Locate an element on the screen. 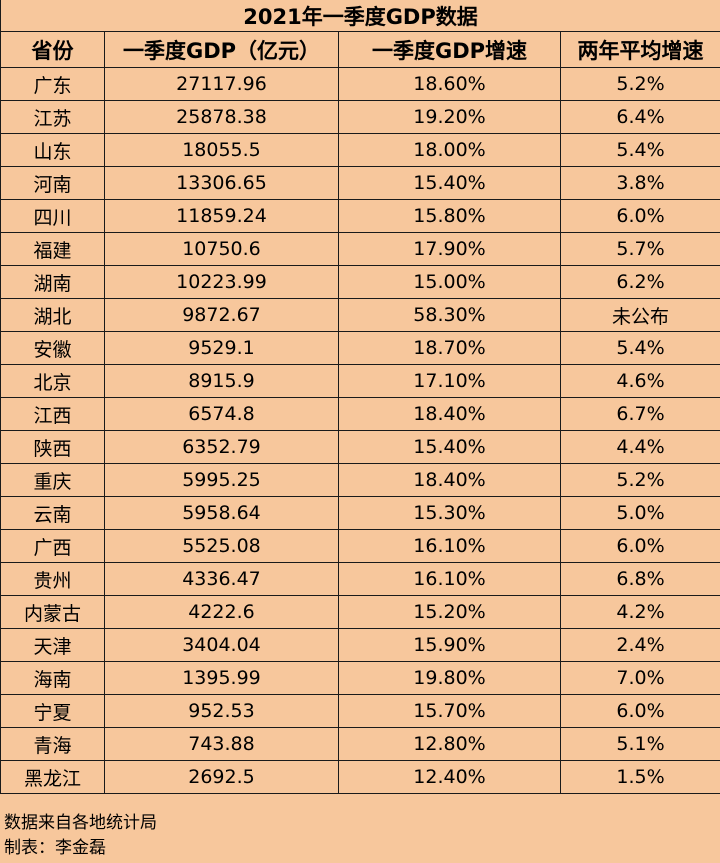 Image resolution: width=720 pixels, height=863 pixels. table-row: 福建 10750.6 17.90% 5.7% is located at coordinates (360, 249).